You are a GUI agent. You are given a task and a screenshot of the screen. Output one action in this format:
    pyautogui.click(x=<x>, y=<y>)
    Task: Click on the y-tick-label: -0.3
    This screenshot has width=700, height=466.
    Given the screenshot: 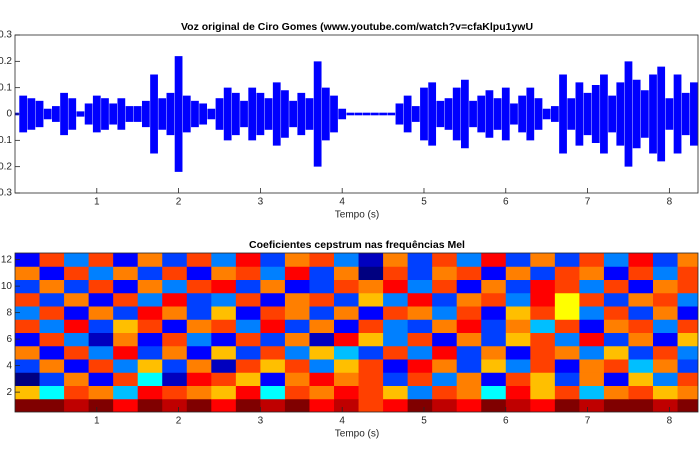 What is the action you would take?
    pyautogui.click(x=6, y=193)
    